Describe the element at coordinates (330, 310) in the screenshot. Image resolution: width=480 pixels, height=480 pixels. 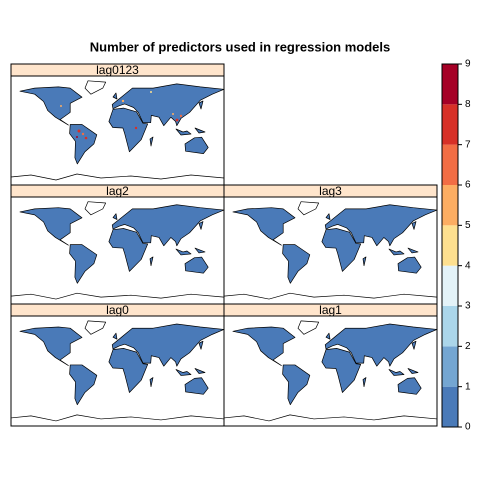
I see `panel-label: lag1` at that location.